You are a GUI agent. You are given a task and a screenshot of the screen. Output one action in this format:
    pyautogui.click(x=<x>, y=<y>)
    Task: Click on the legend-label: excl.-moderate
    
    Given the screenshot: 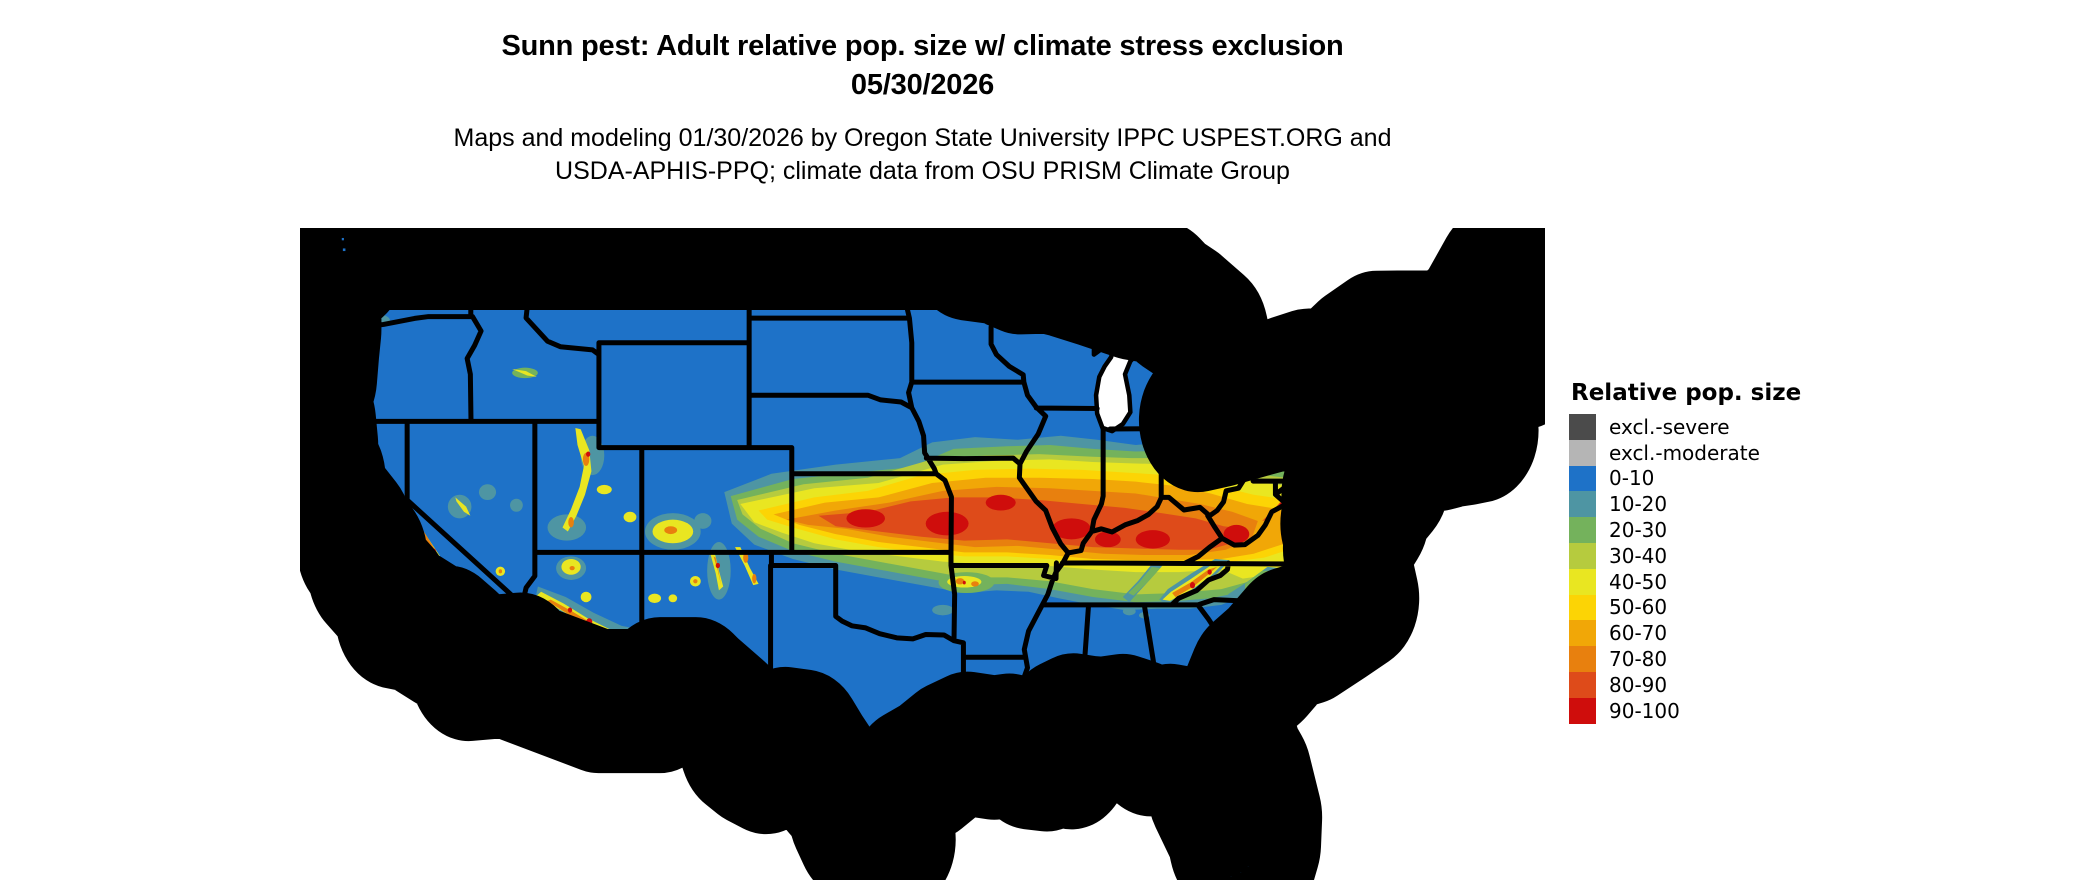 What is the action you would take?
    pyautogui.click(x=1684, y=452)
    